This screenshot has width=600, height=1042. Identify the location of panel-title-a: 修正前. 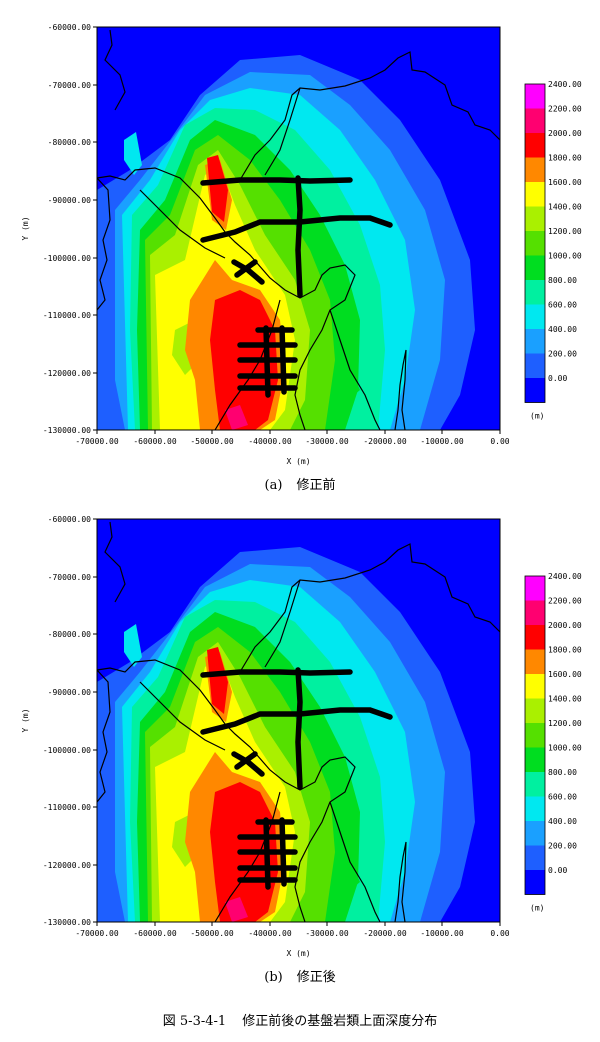
(316, 485).